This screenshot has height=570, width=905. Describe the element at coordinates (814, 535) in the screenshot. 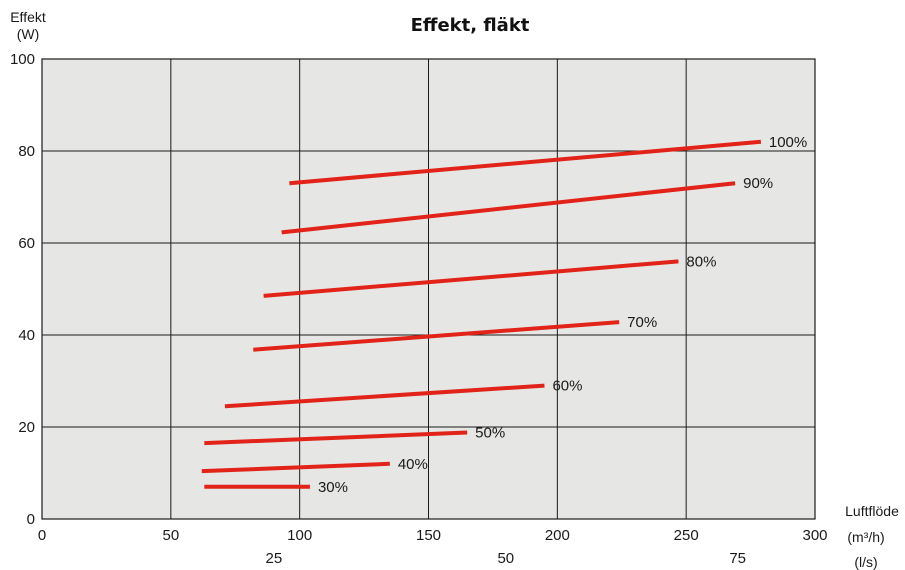

I see `x-tick-label: 300` at that location.